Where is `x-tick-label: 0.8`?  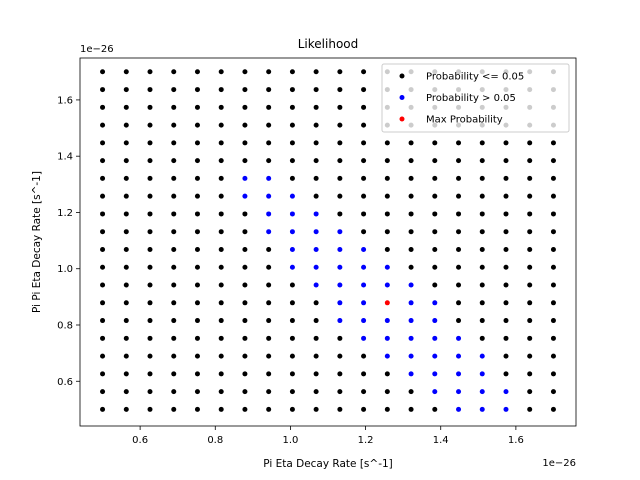
x-tick-label: 0.8 is located at coordinates (215, 440).